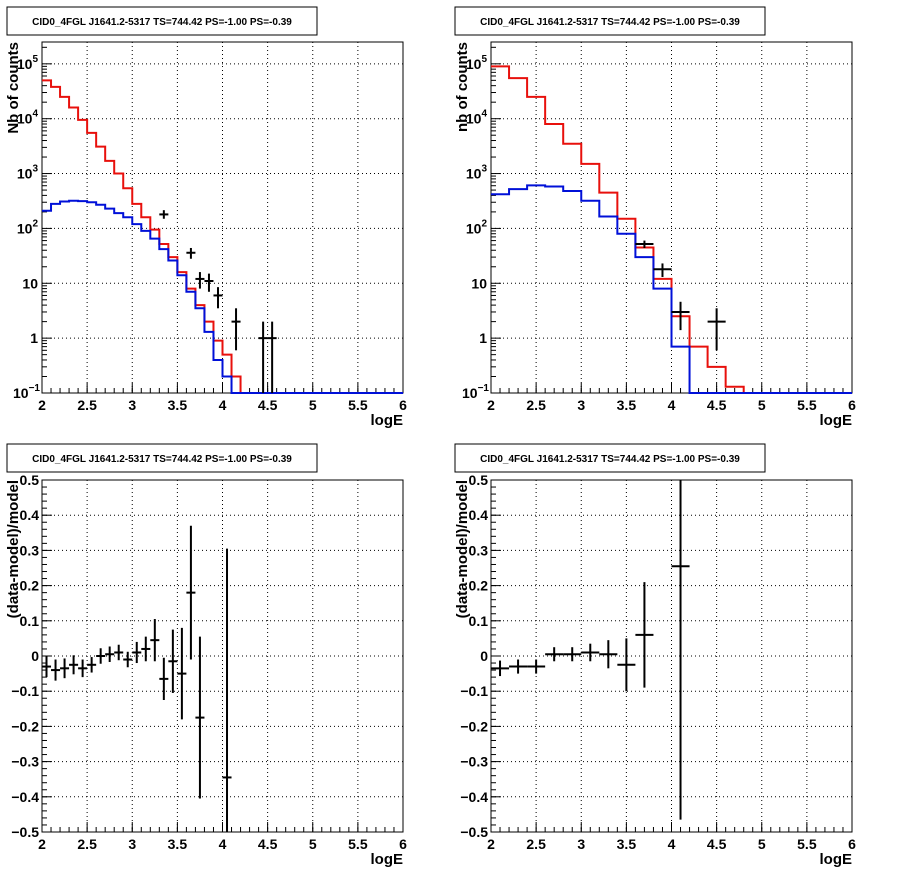 The height and width of the screenshot is (875, 898). Describe the element at coordinates (474, 797) in the screenshot. I see `y-tick-label: −0.4` at that location.